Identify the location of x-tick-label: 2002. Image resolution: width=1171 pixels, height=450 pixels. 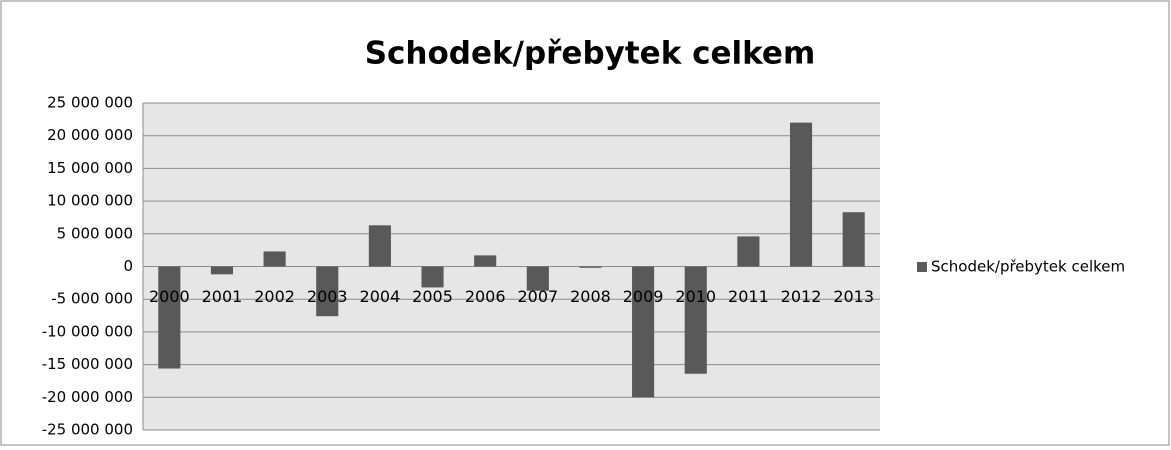
(274, 296).